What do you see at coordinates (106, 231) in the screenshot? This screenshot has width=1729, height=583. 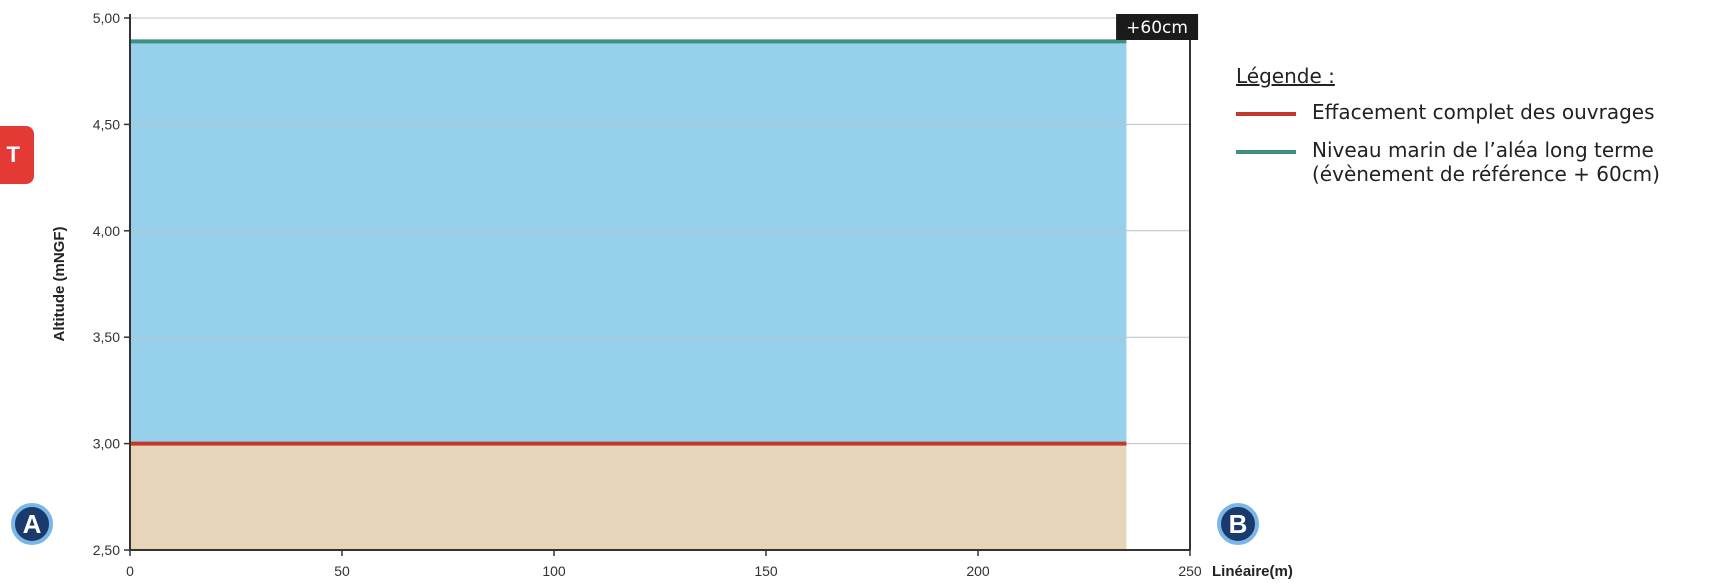 I see `y-tick-label-3: 4,00` at bounding box center [106, 231].